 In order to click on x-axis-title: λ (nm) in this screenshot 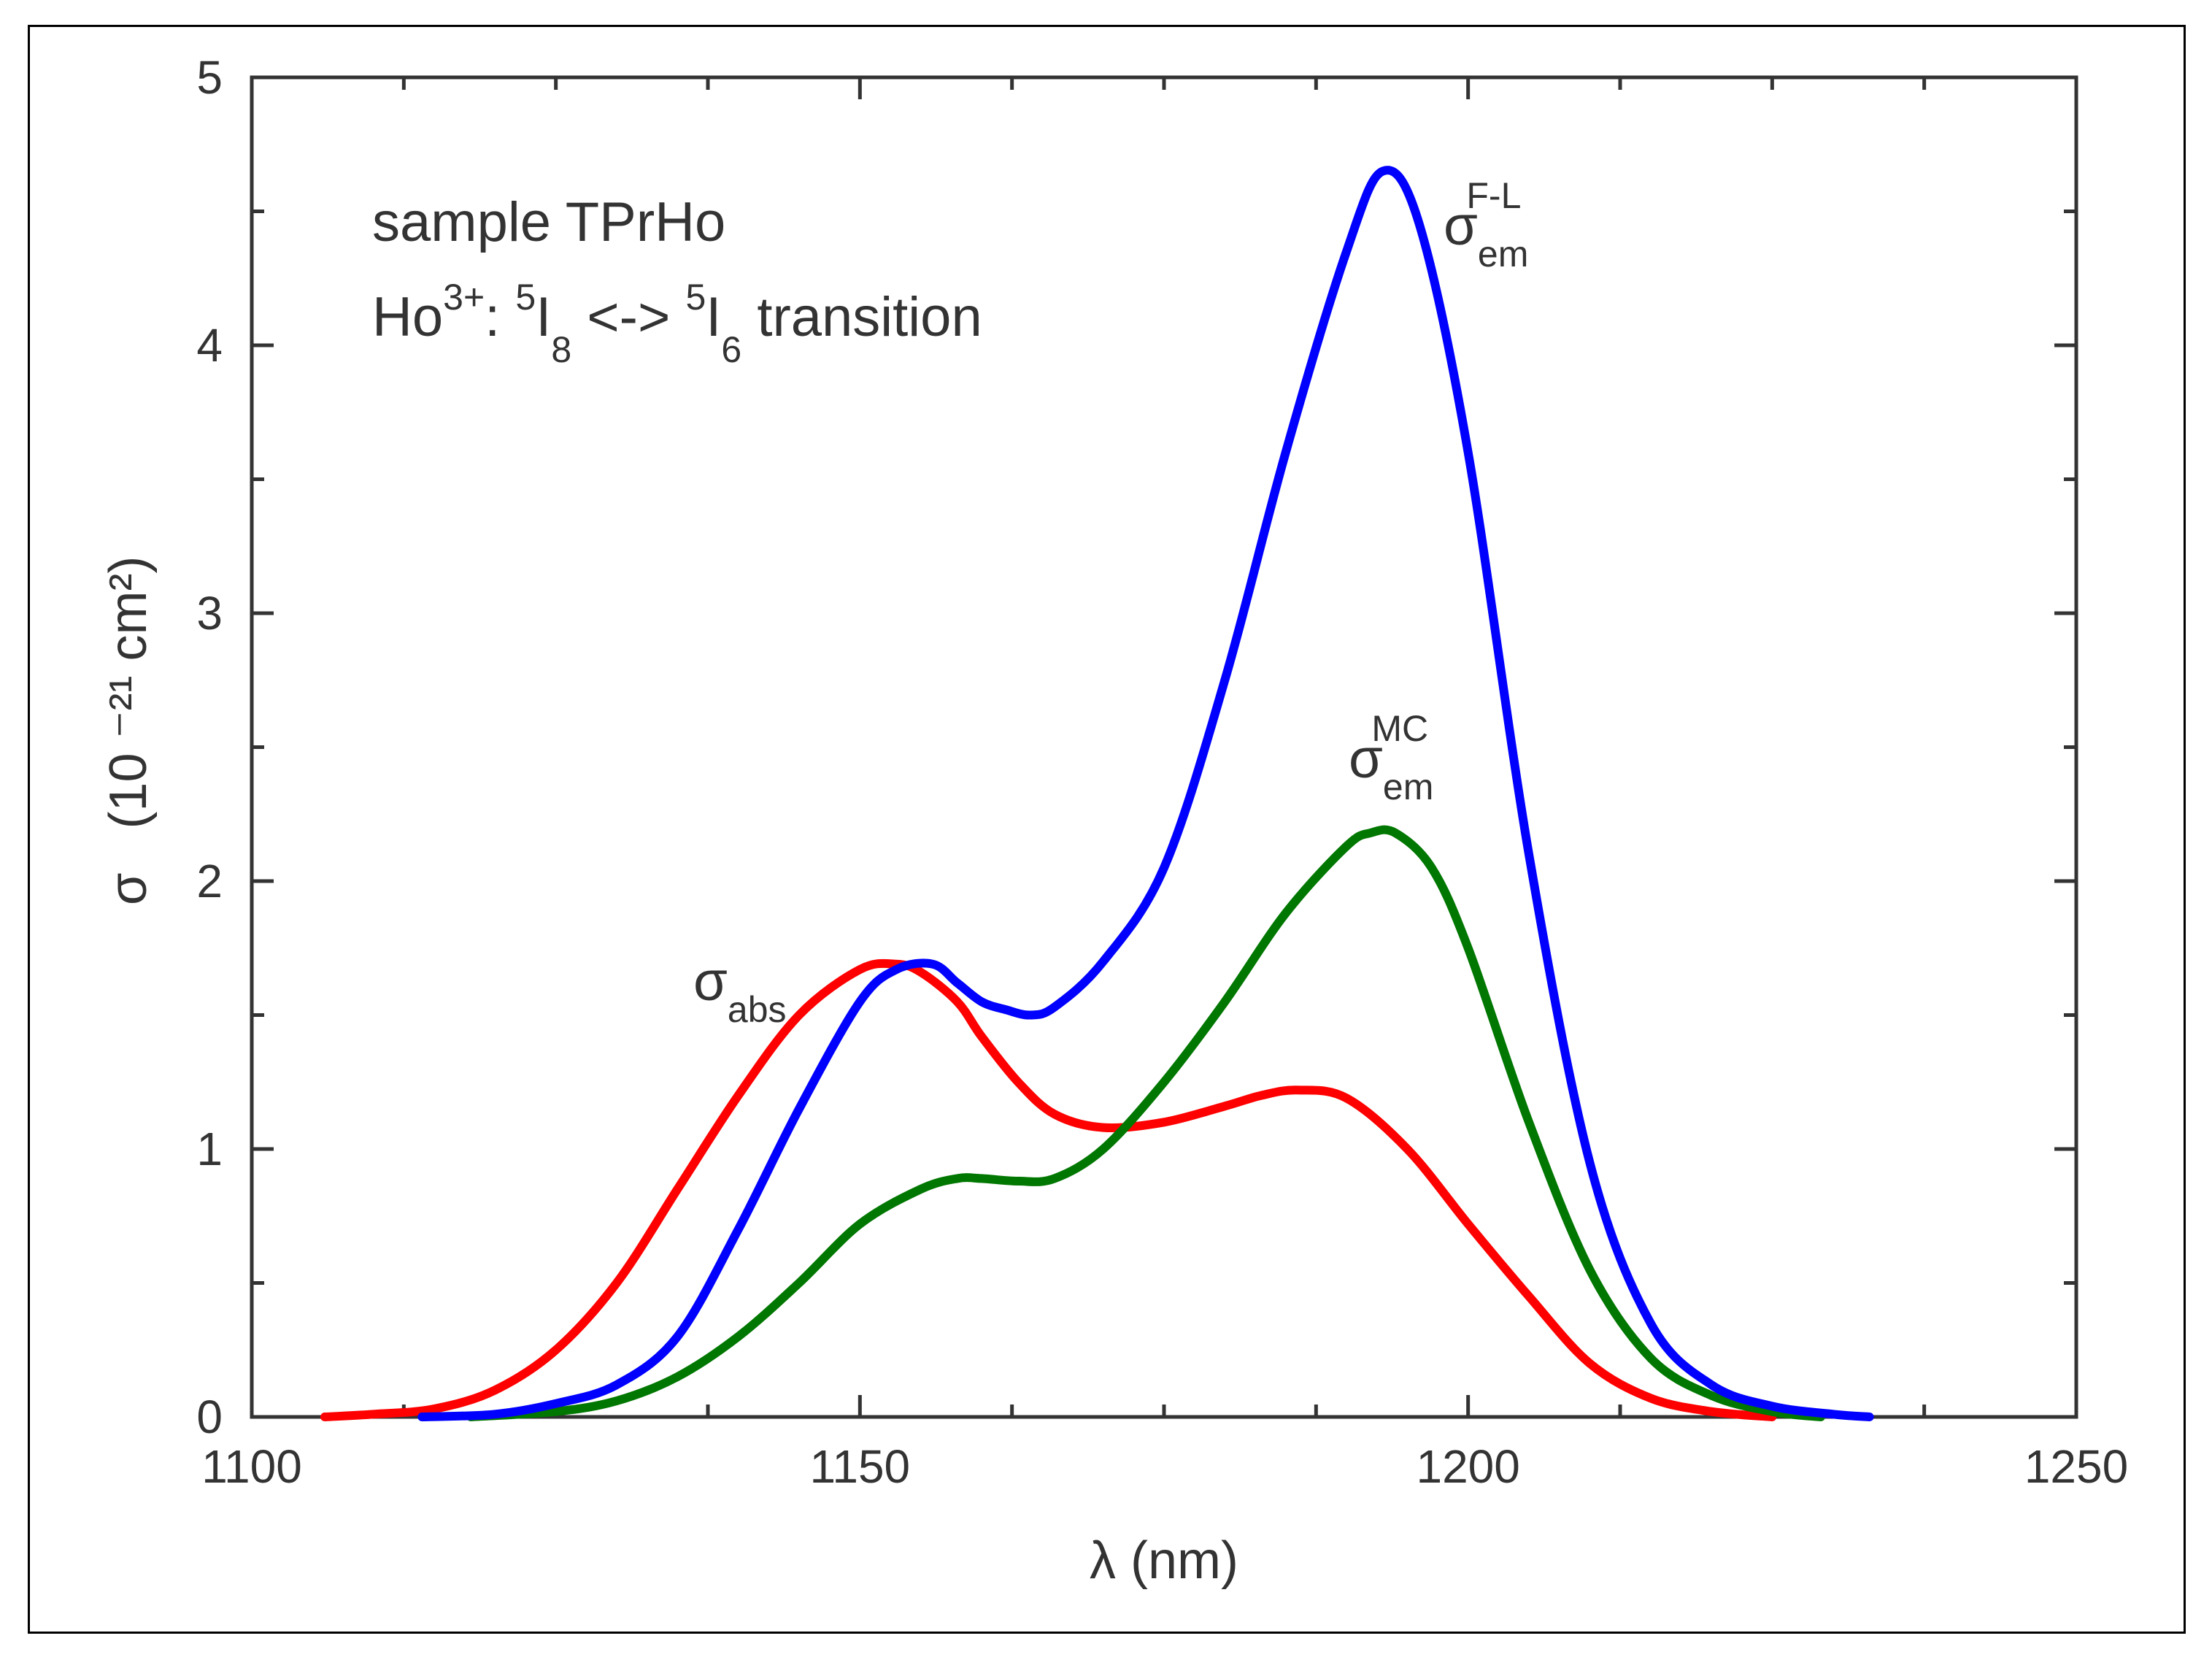, I will do `click(1164, 1561)`.